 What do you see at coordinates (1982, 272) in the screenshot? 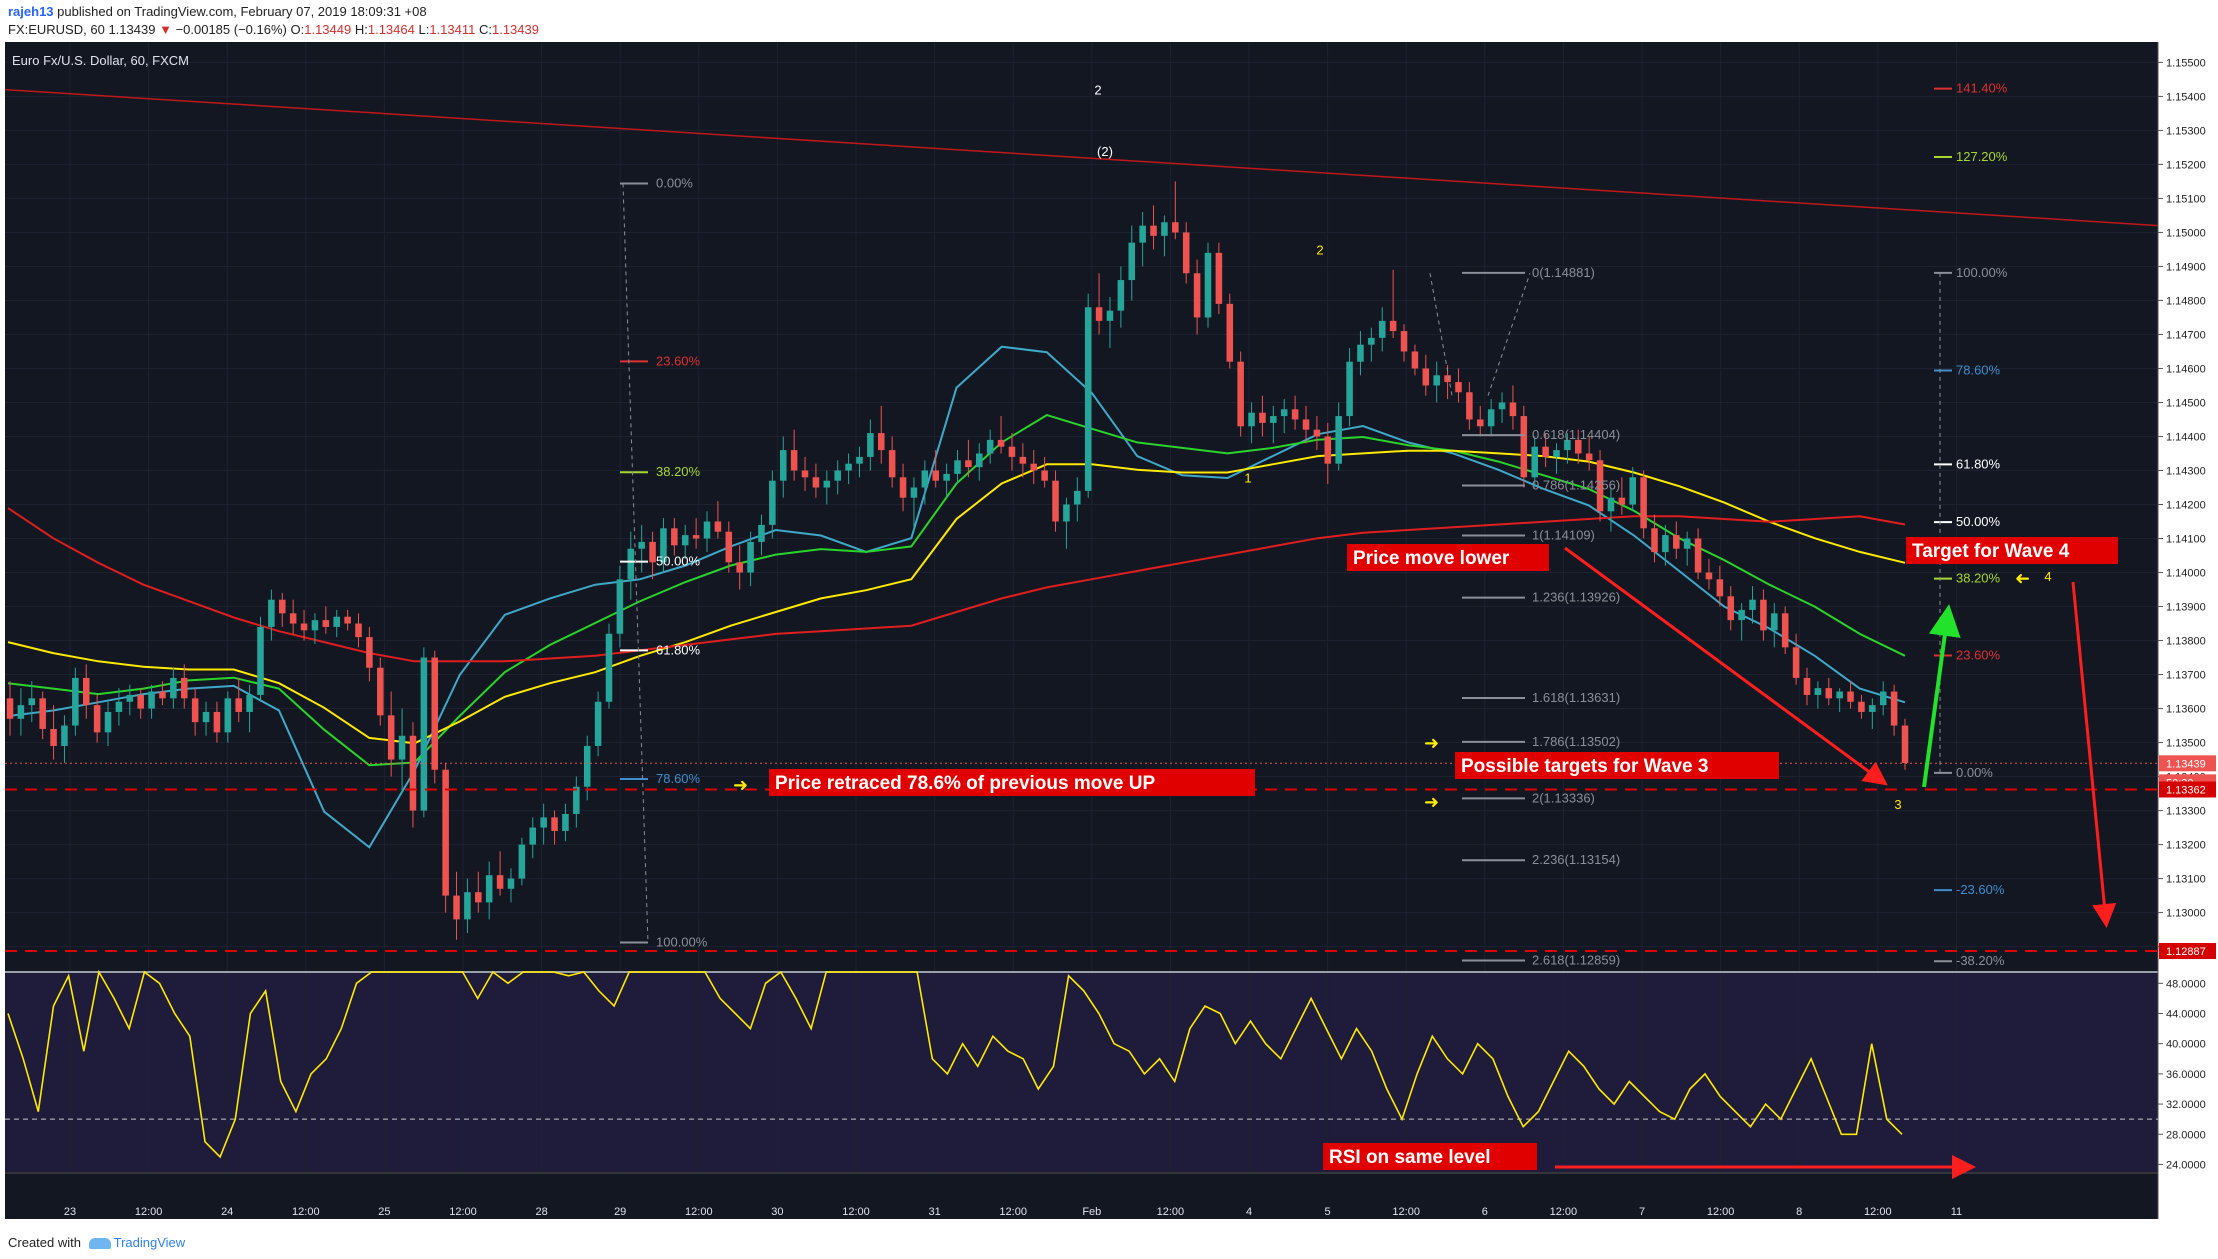
I see `fib-right-label: 100.00%` at bounding box center [1982, 272].